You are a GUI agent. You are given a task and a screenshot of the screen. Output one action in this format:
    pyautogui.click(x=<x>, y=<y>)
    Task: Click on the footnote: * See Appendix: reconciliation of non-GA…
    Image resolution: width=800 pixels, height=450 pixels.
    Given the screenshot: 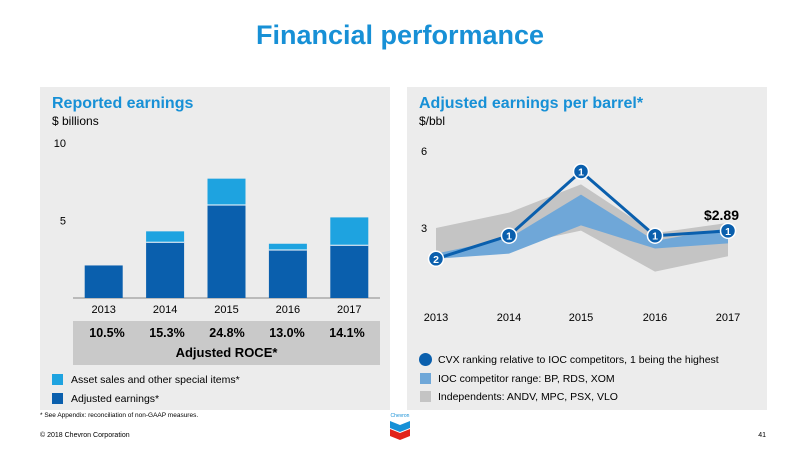 What is the action you would take?
    pyautogui.click(x=119, y=415)
    